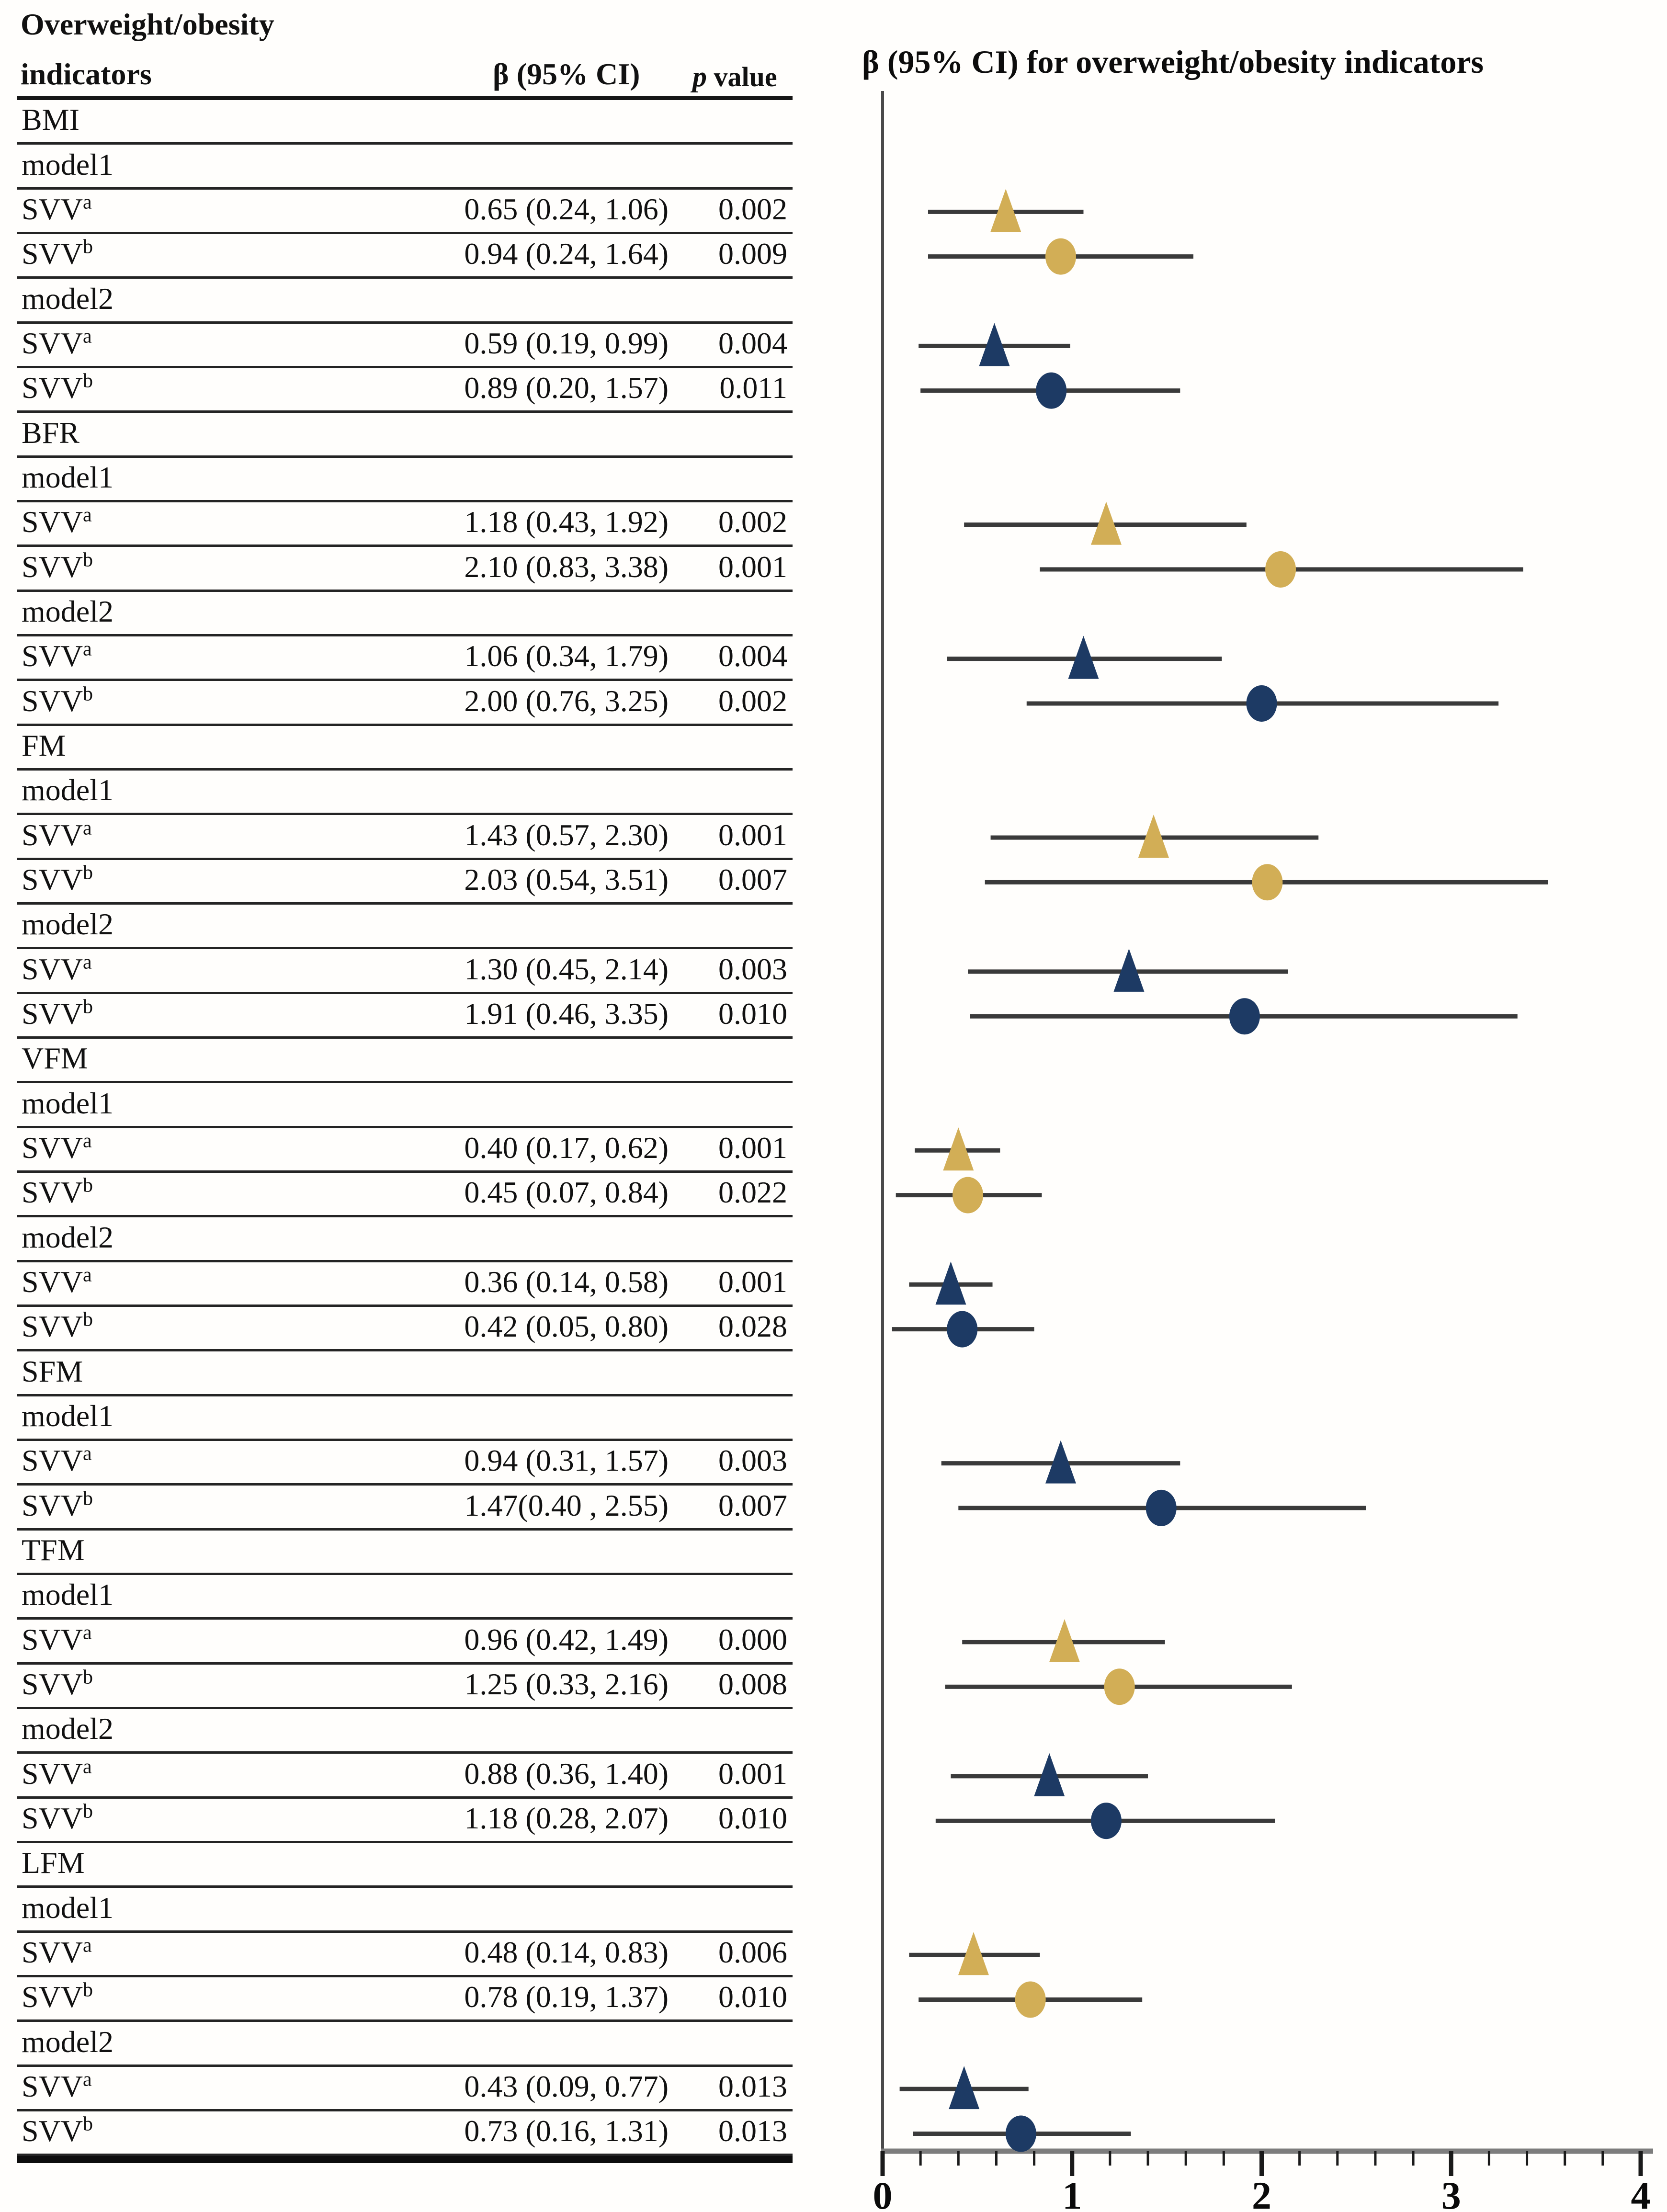 The width and height of the screenshot is (1667, 2212). I want to click on beta-ci-value: 1.18 (0.28, 2.07), so click(567, 1818).